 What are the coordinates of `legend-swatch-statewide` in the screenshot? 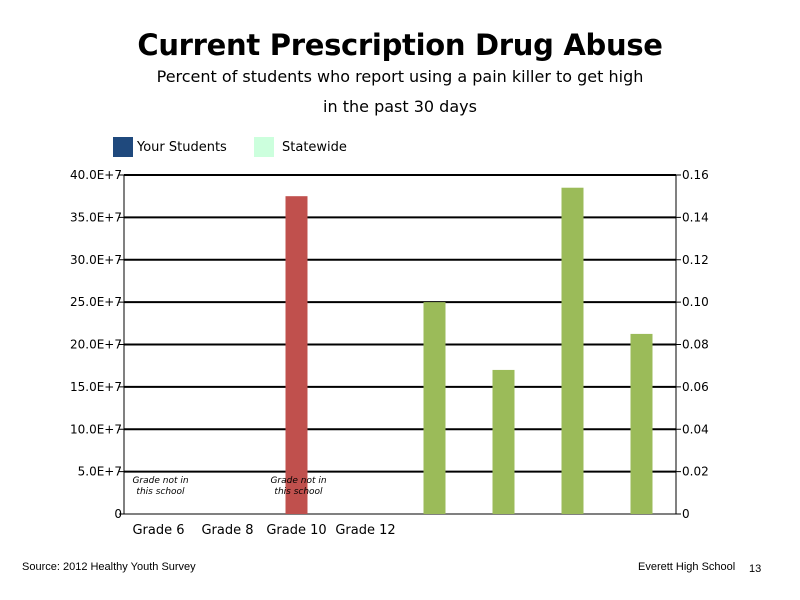 It's located at (264, 147).